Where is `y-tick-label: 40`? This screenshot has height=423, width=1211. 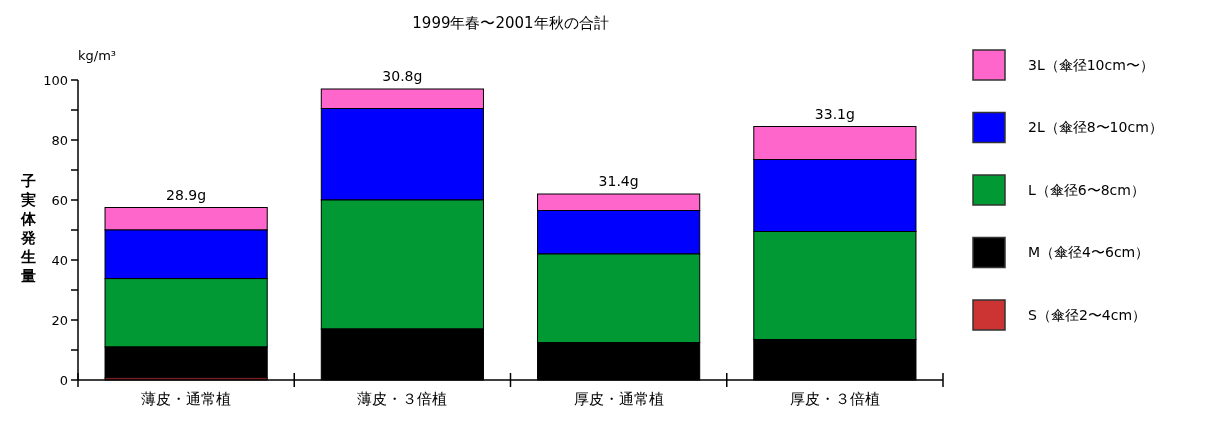 y-tick-label: 40 is located at coordinates (59, 260).